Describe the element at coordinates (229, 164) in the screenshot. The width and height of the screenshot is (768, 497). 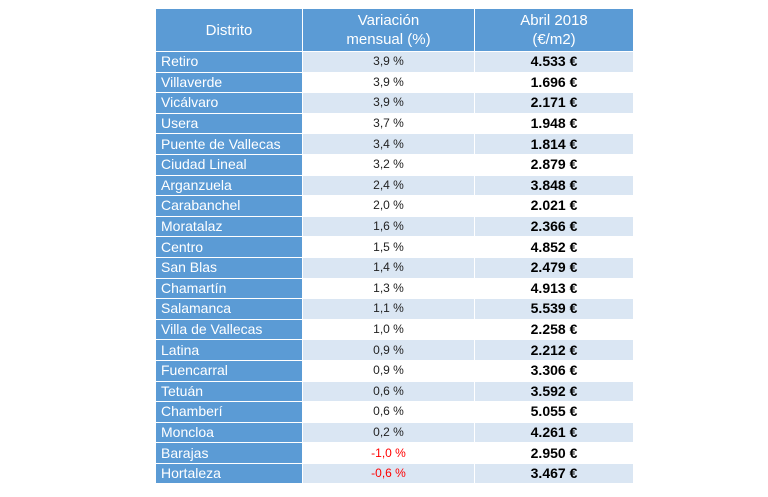
I see `district-name-cell: Ciudad Lineal` at that location.